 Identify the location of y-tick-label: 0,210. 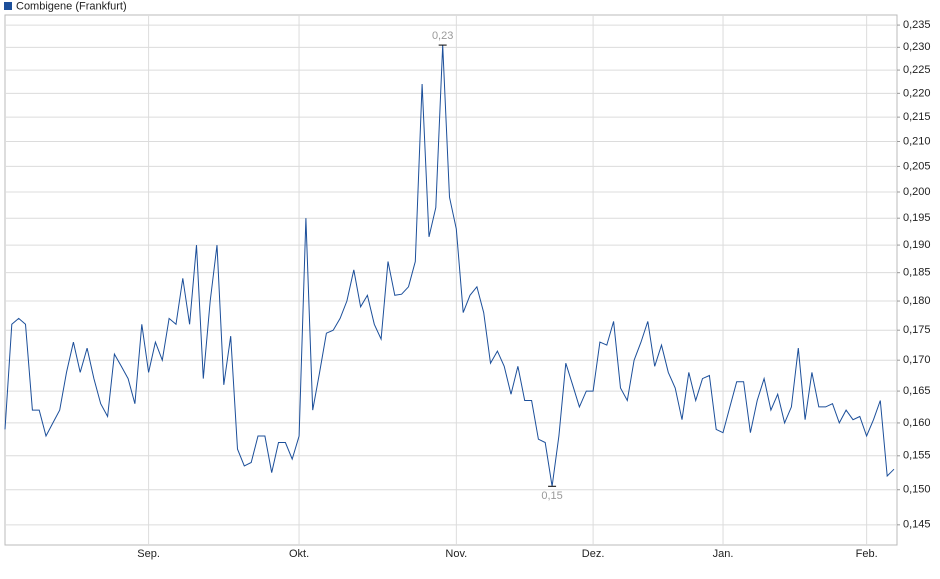
(917, 141).